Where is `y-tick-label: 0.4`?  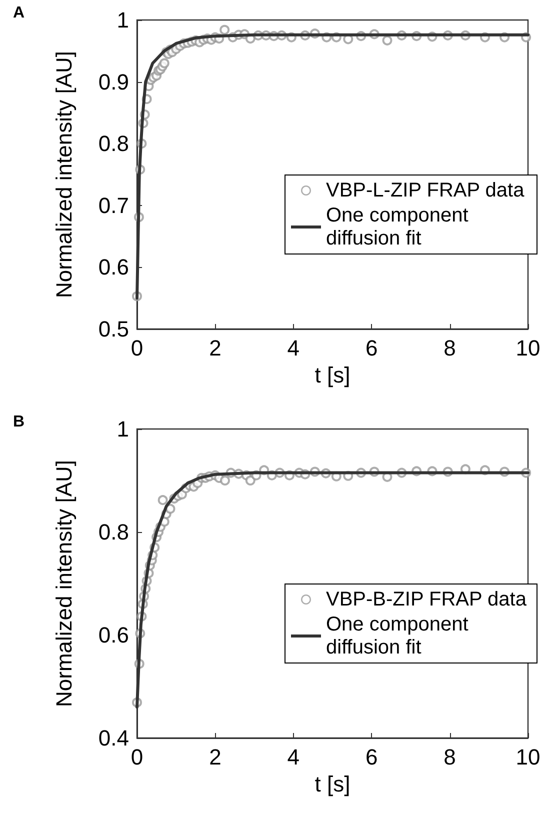 y-tick-label: 0.4 is located at coordinates (113, 738).